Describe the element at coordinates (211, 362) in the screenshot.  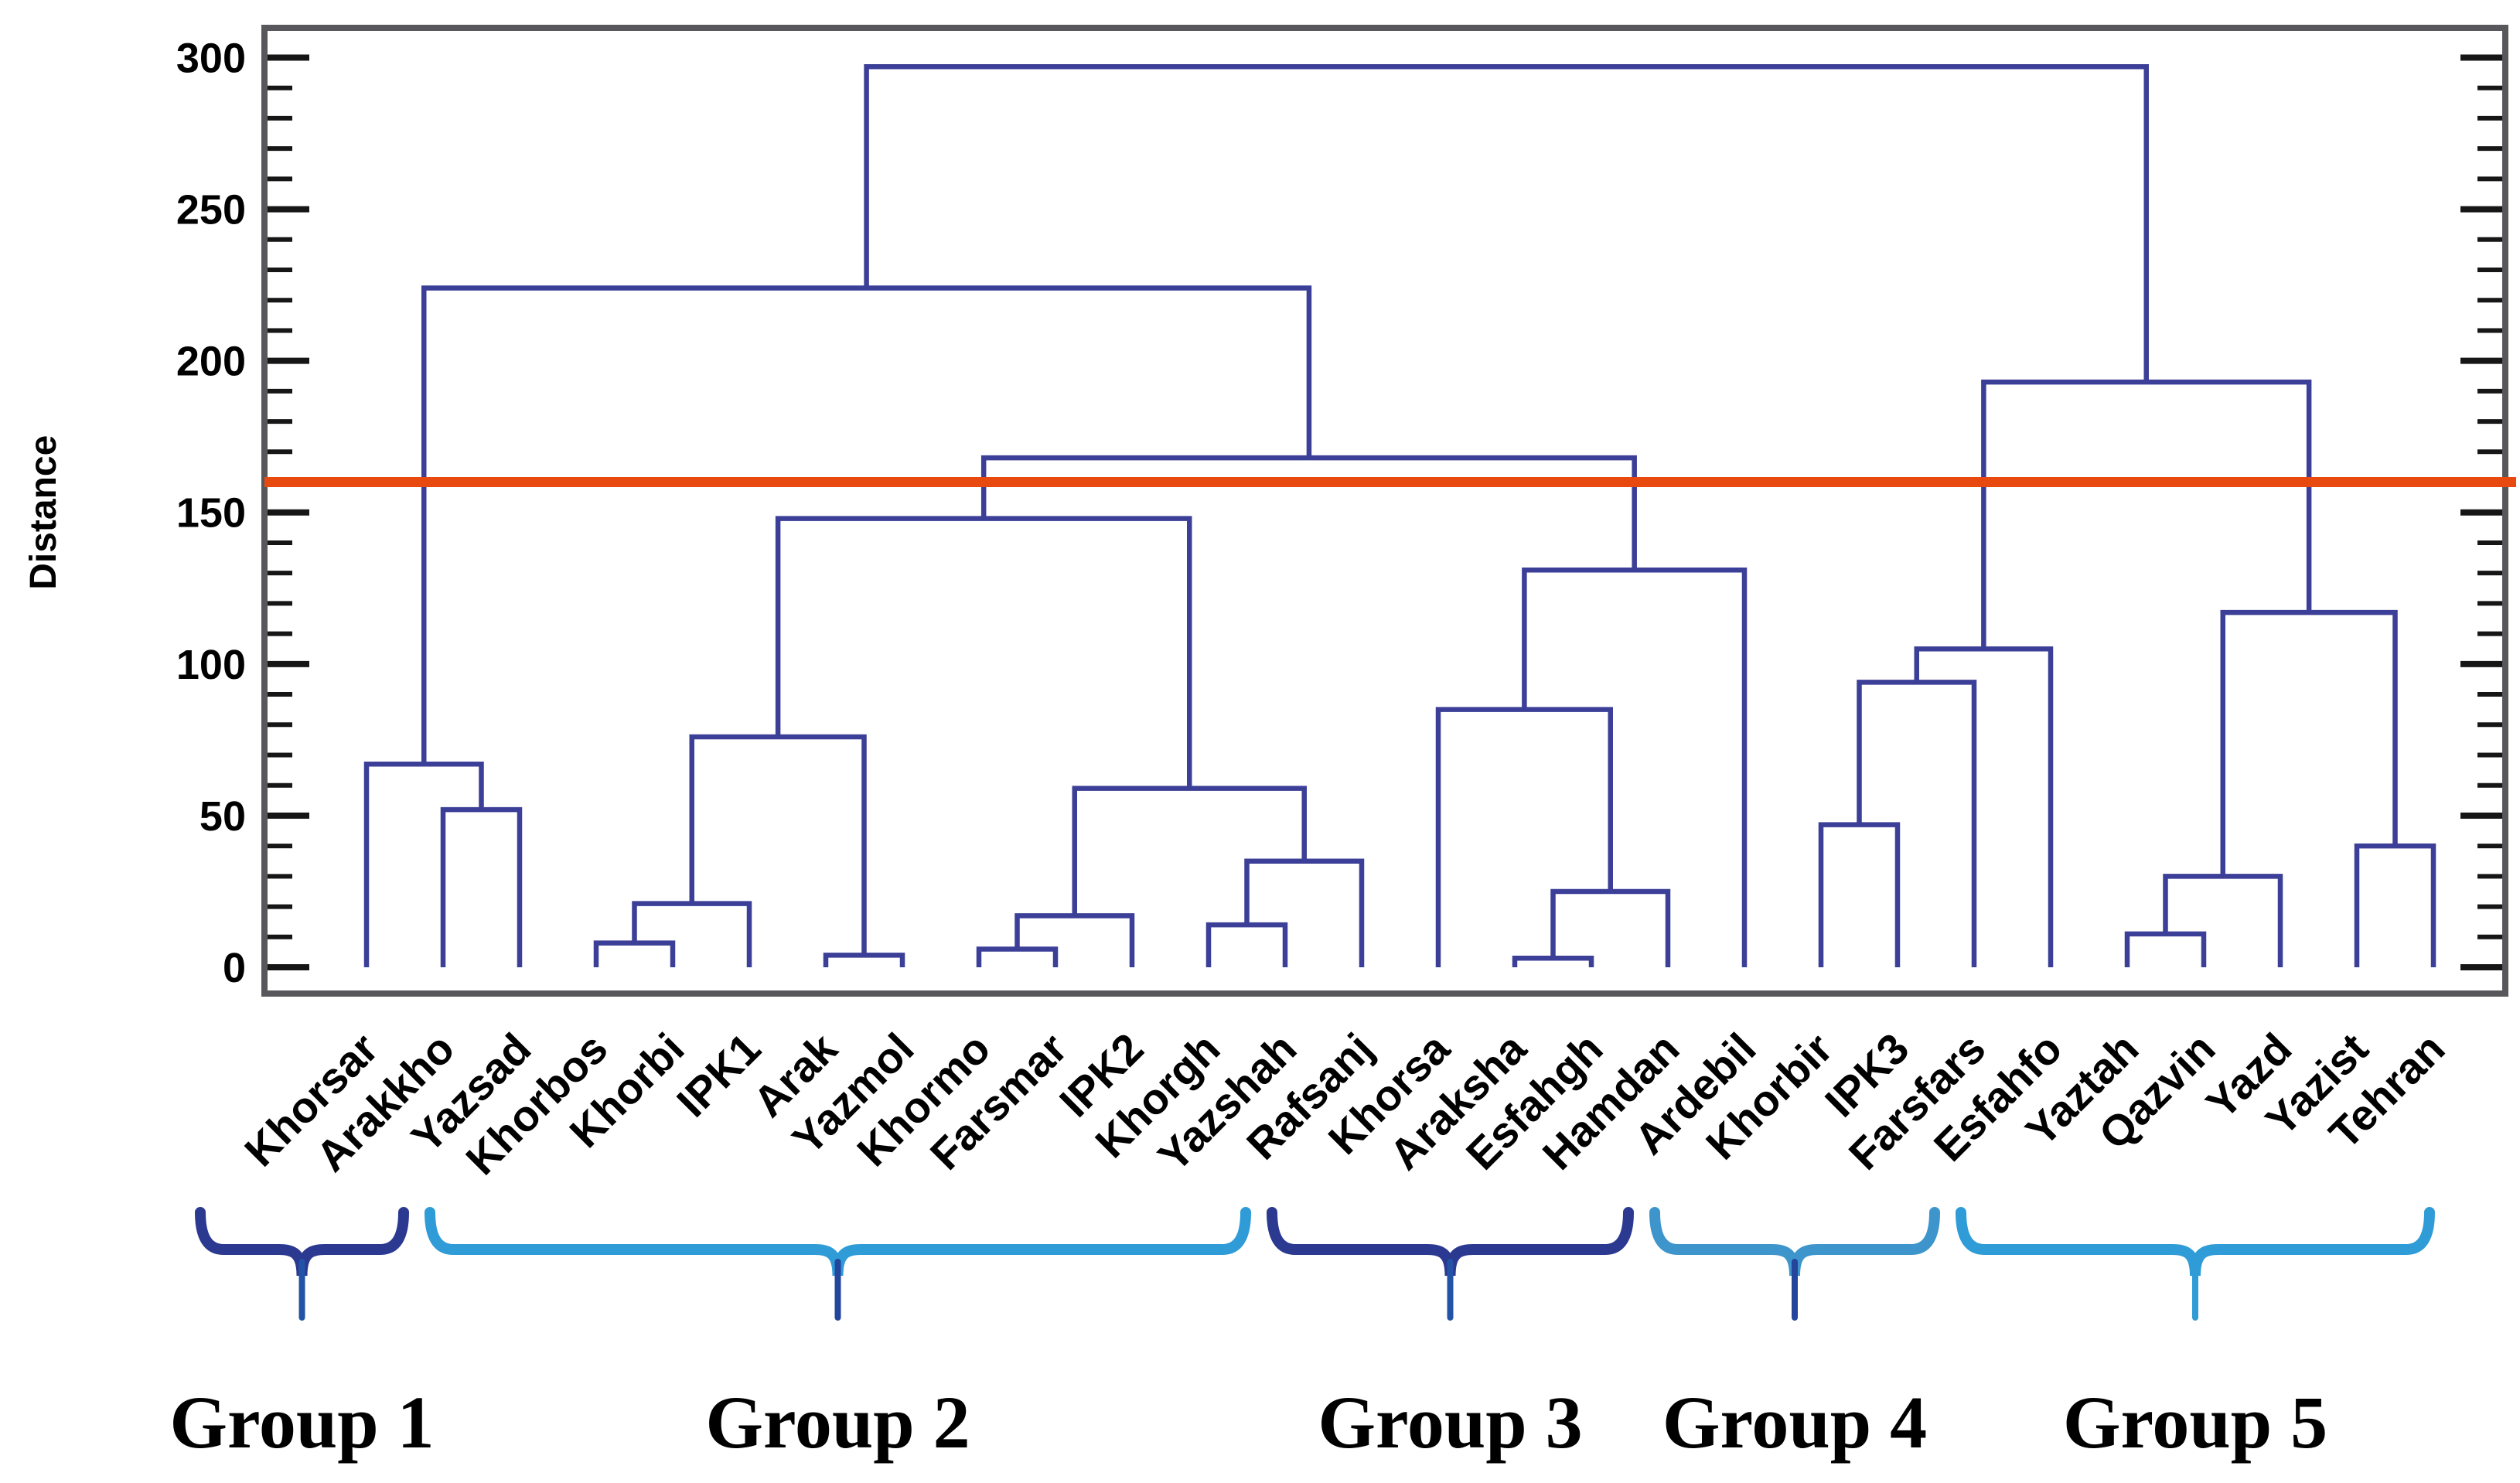
I see `y-tick-label: 200` at that location.